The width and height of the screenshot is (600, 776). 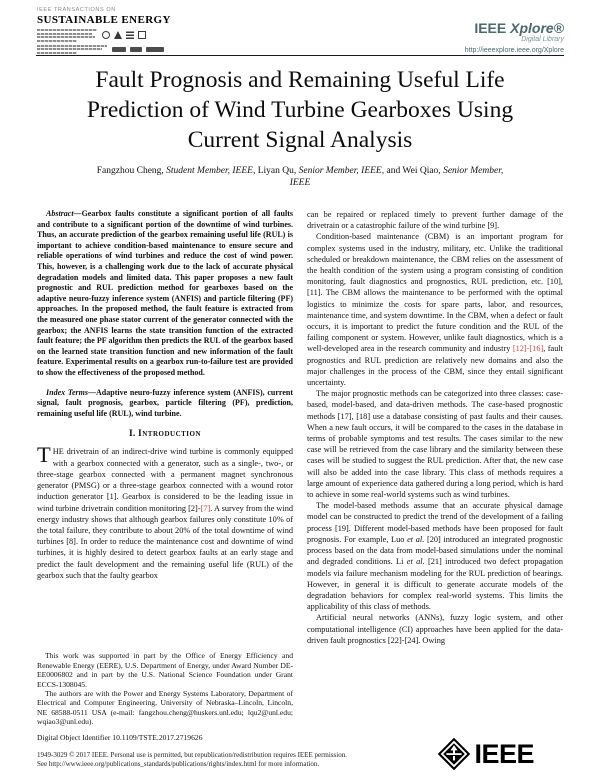 What do you see at coordinates (300, 55) in the screenshot?
I see `header-divider` at bounding box center [300, 55].